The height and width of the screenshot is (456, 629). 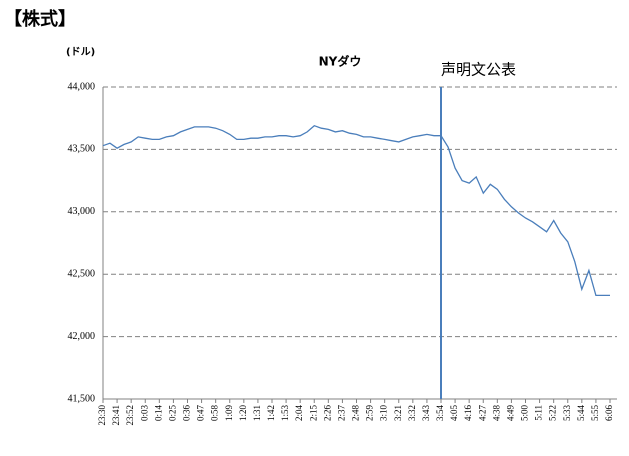 What do you see at coordinates (496, 413) in the screenshot?
I see `x-tick-label: 4:38` at bounding box center [496, 413].